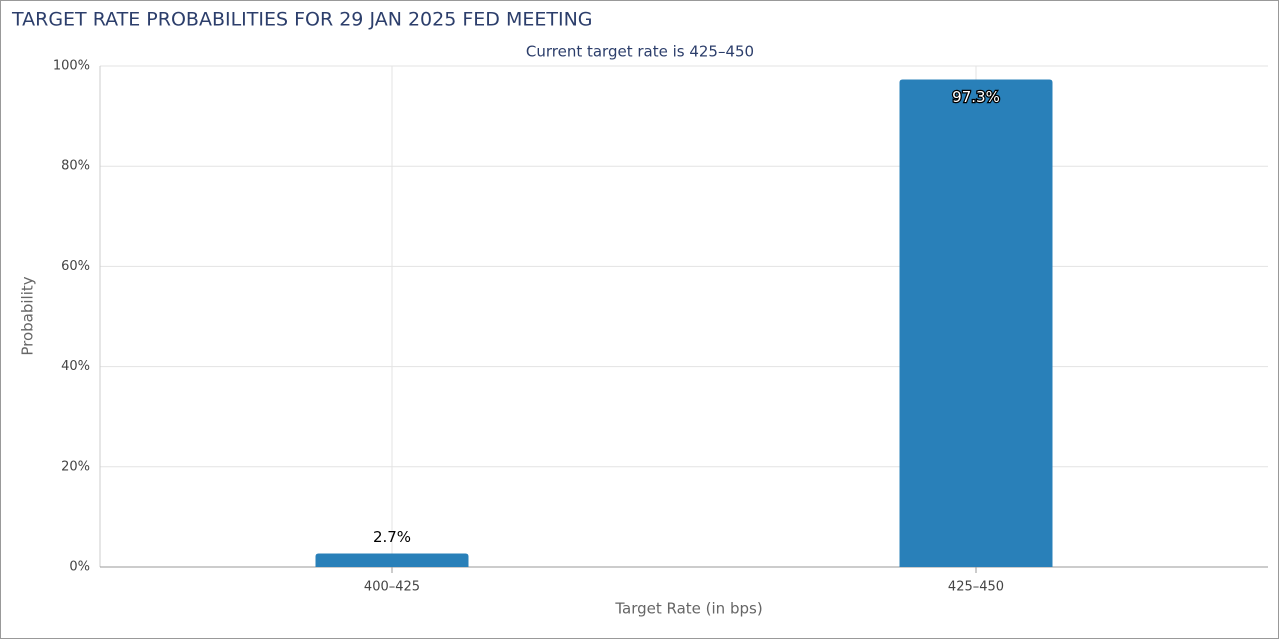 The height and width of the screenshot is (640, 1280). What do you see at coordinates (392, 537) in the screenshot?
I see `value-label: 2.7%` at bounding box center [392, 537].